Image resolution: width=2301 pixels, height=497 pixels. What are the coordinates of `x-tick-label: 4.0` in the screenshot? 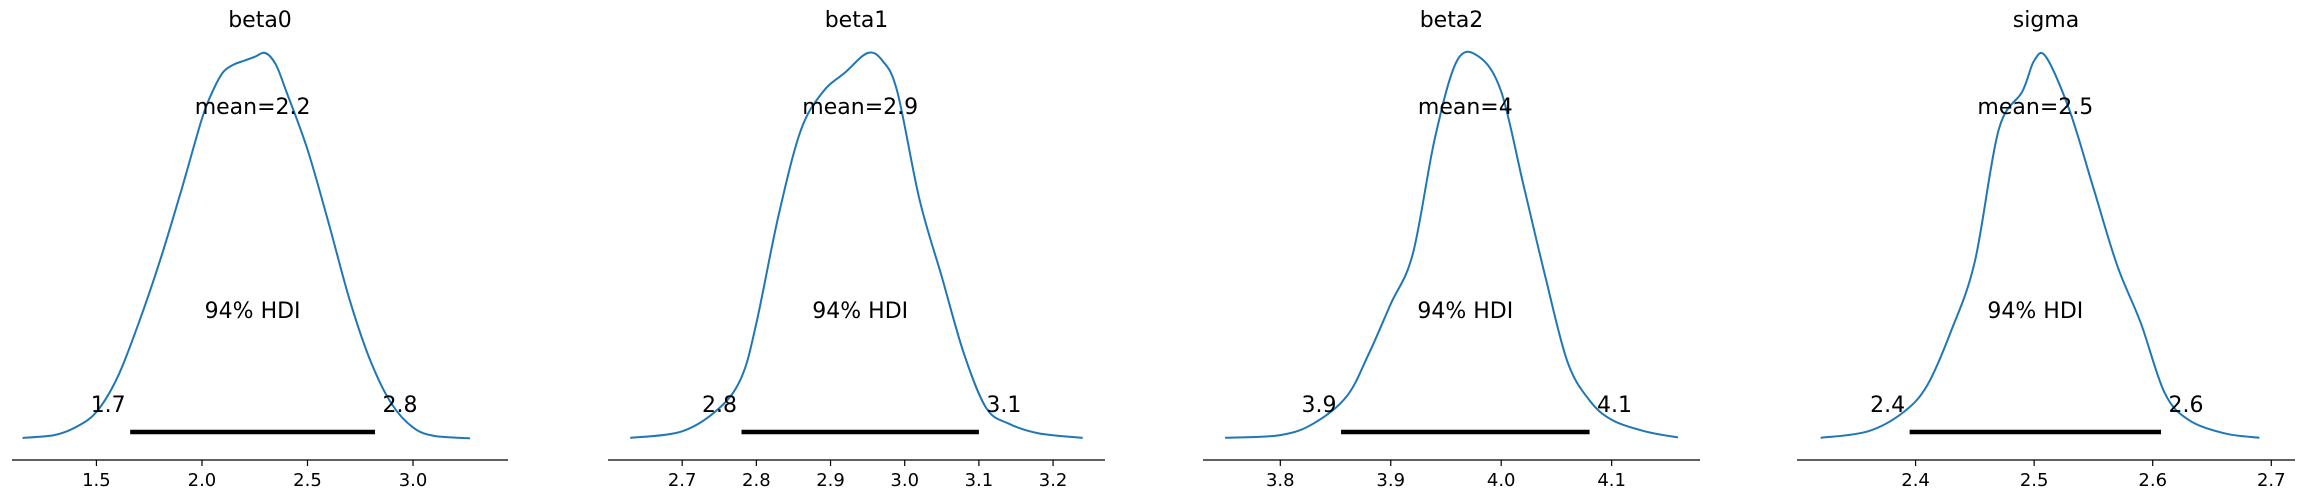 It's located at (1501, 480).